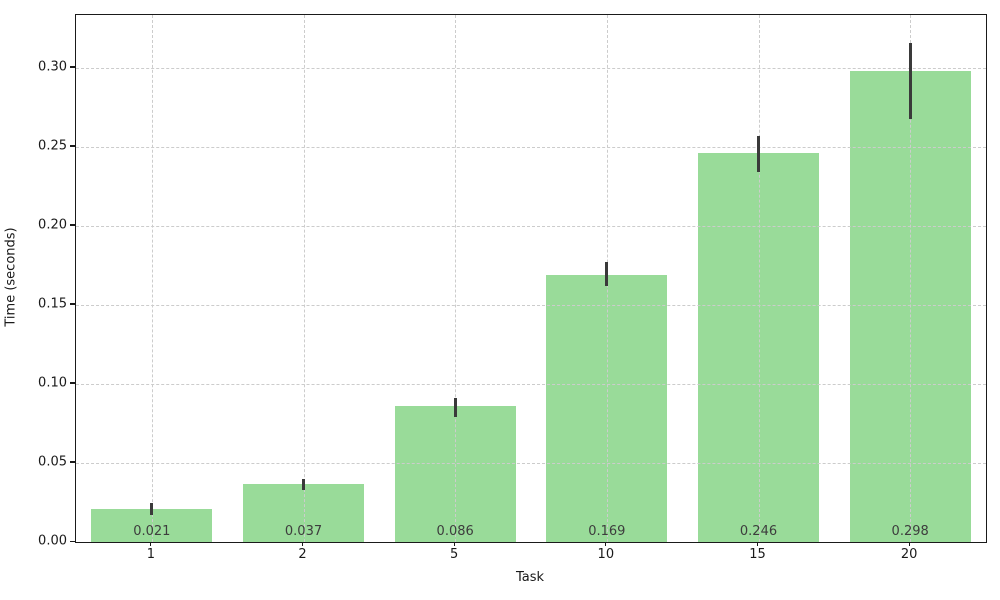 Image resolution: width=1000 pixels, height=600 pixels. What do you see at coordinates (11, 277) in the screenshot?
I see `y-axis-title: Time (seconds)` at bounding box center [11, 277].